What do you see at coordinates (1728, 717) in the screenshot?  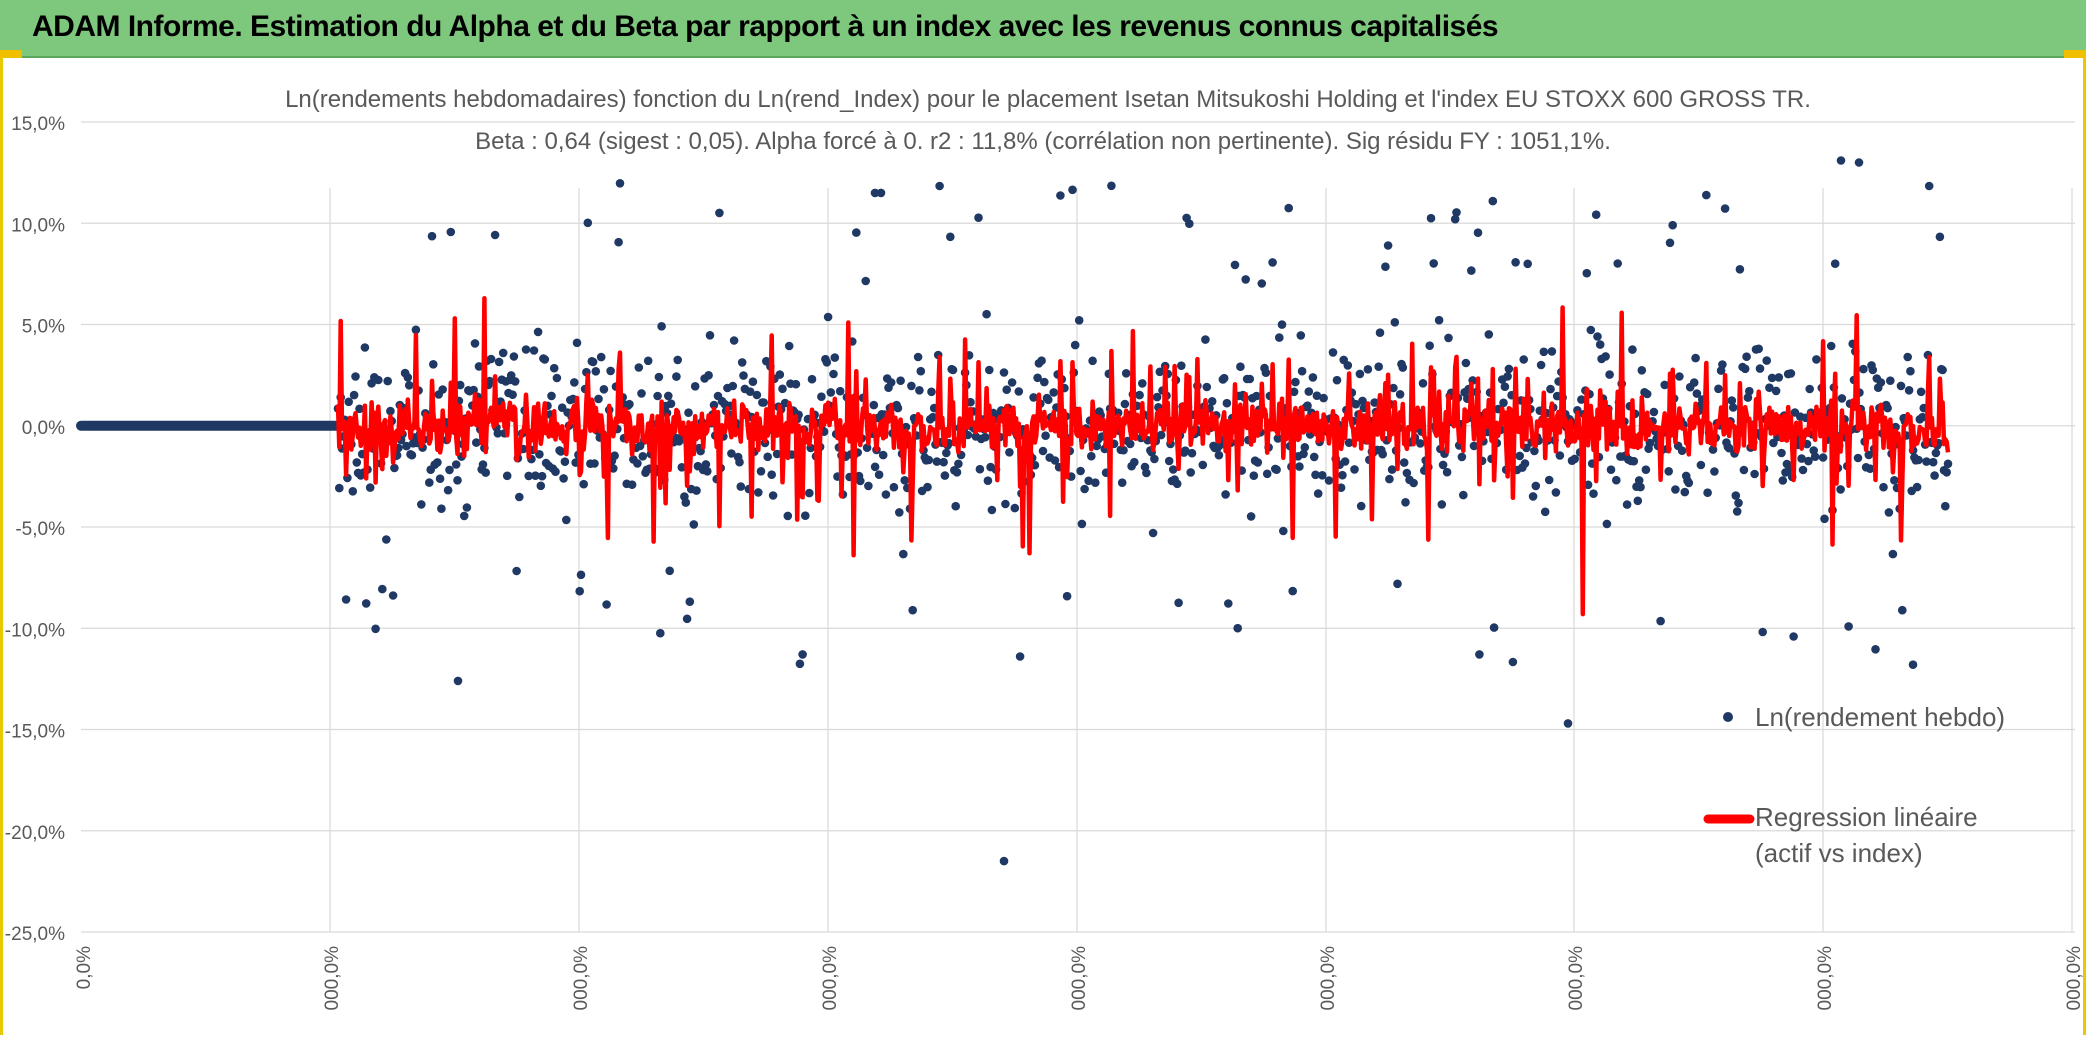 I see `legend-dot-marker` at bounding box center [1728, 717].